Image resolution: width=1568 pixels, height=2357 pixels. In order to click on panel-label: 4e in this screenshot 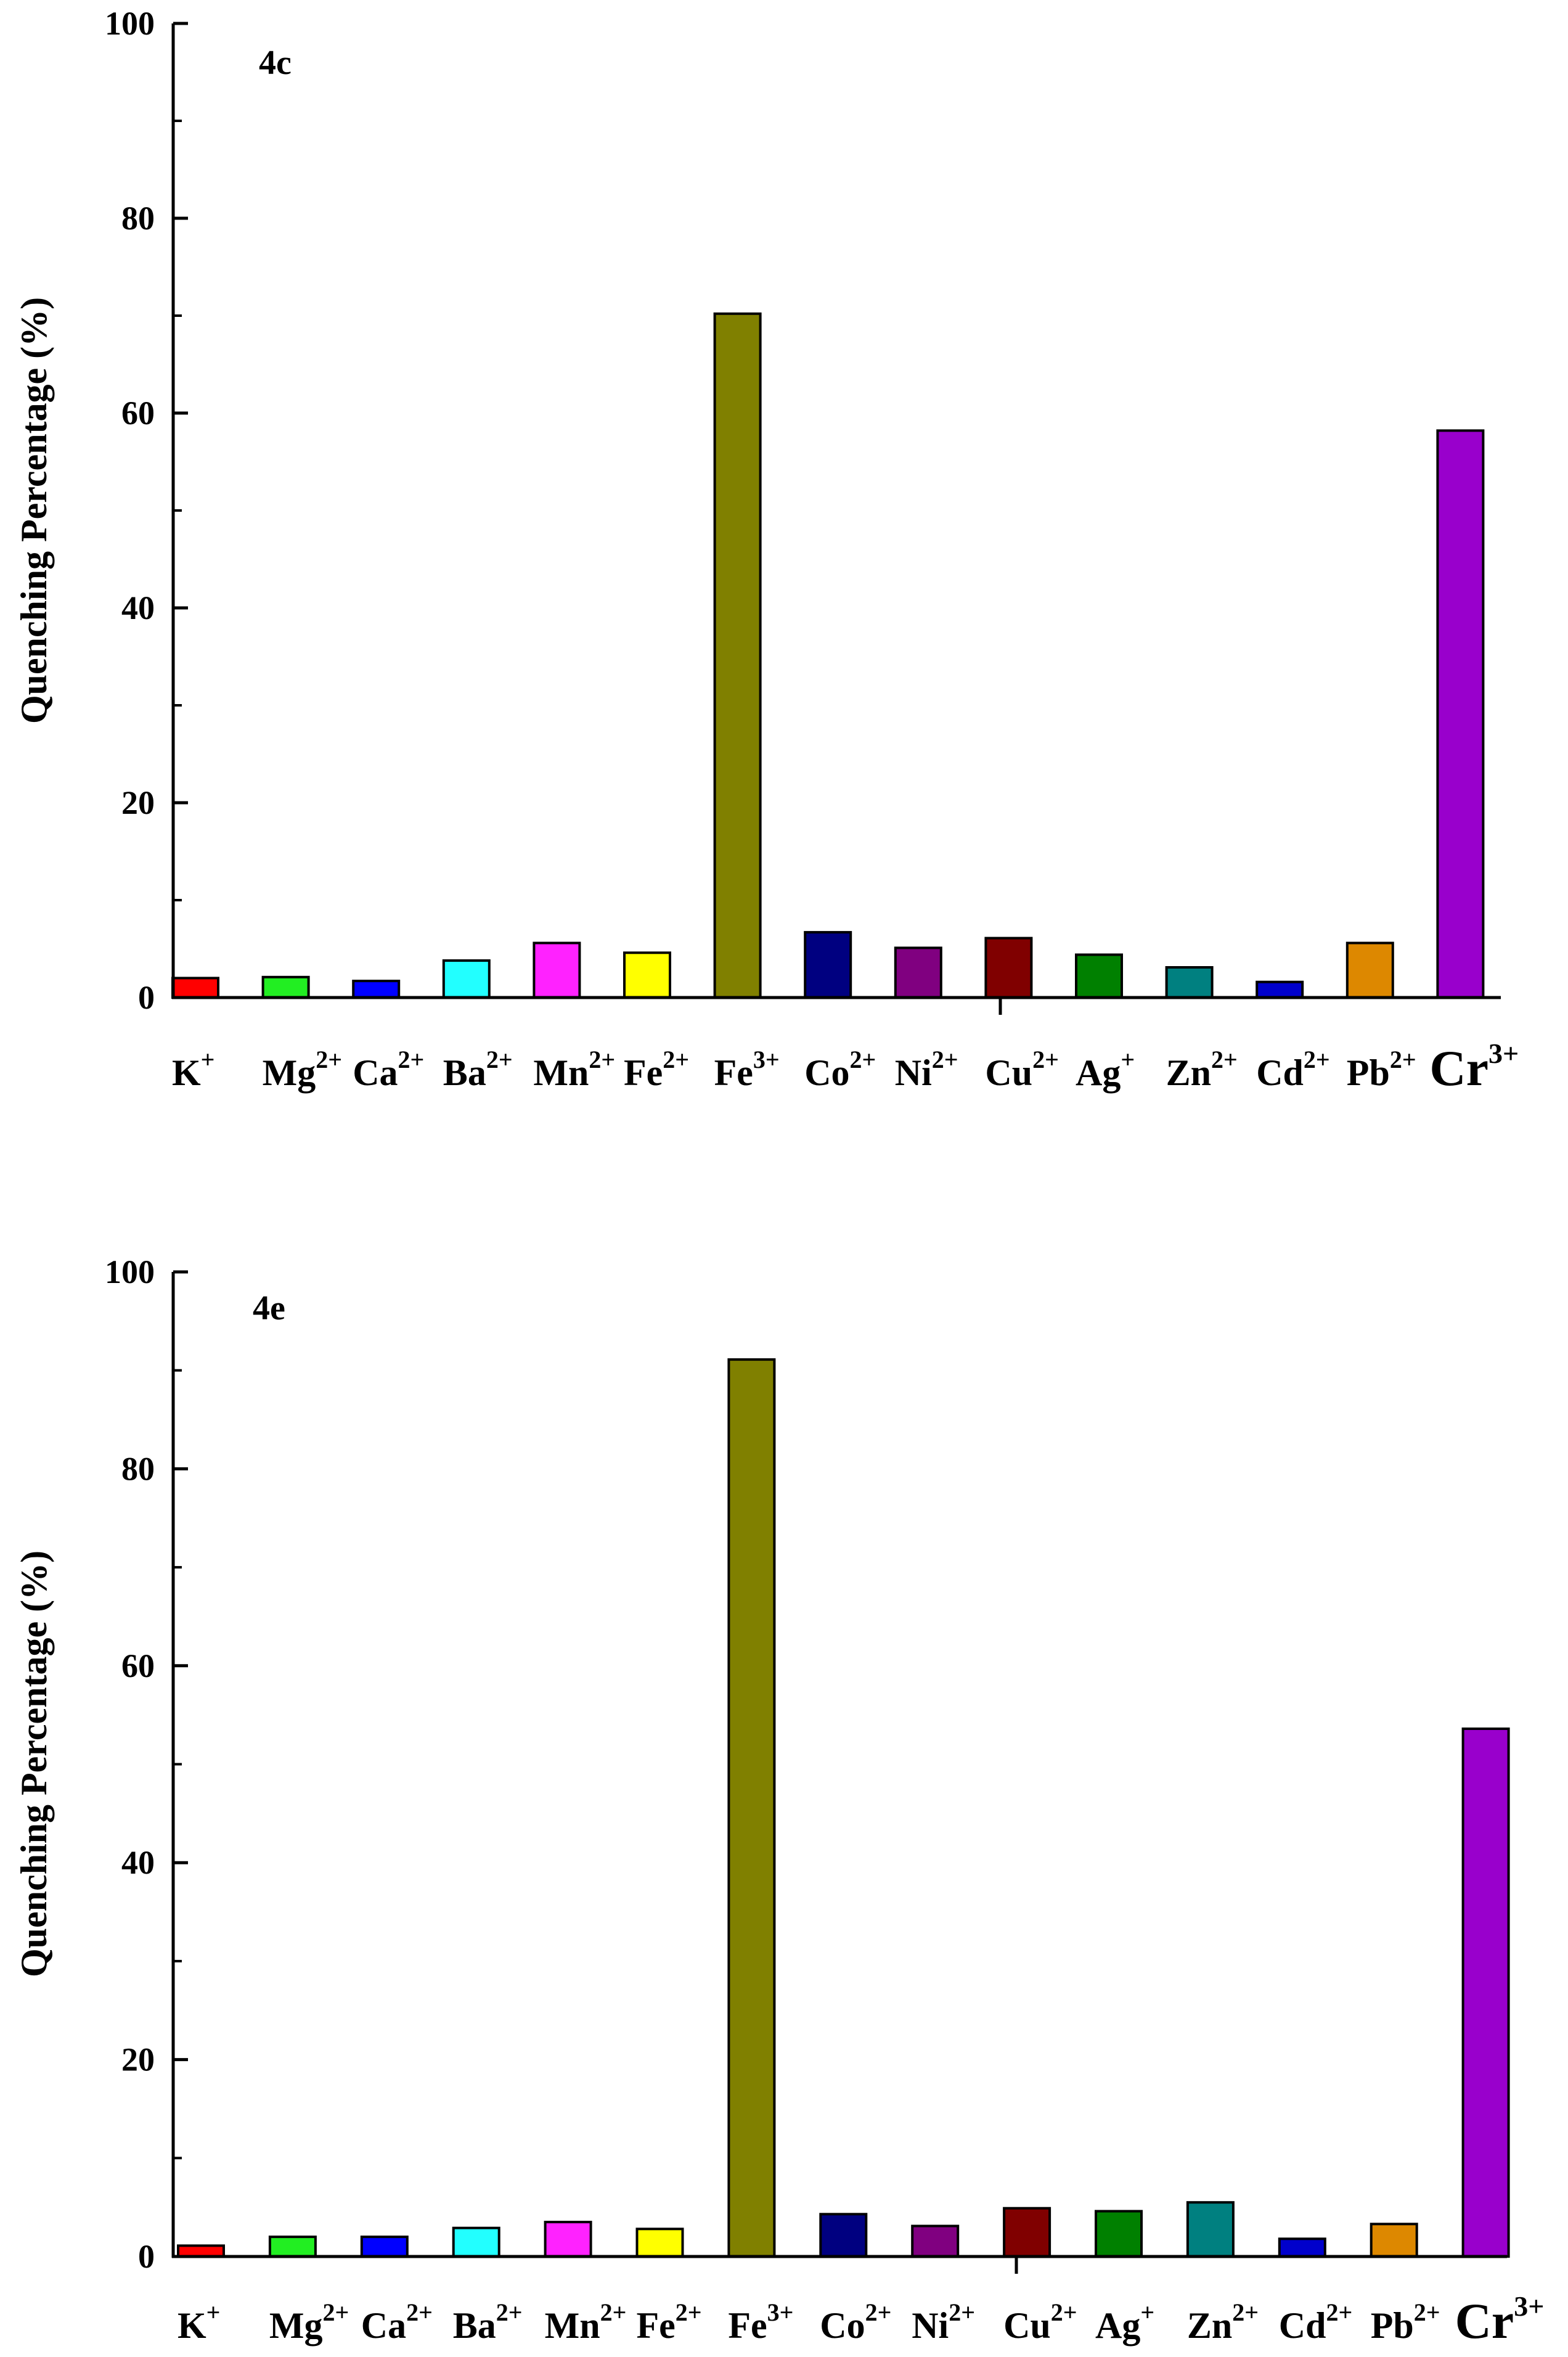, I will do `click(269, 1308)`.